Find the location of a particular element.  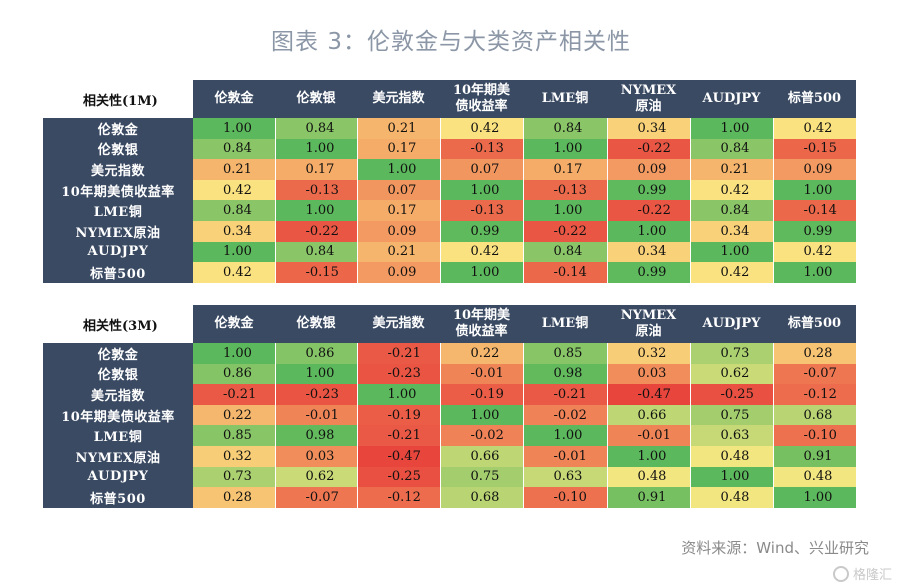

table-row: 伦敦金 1.00 0.84 0.21 0.42 0.84 0.34 1.00 0.42 is located at coordinates (450, 128).